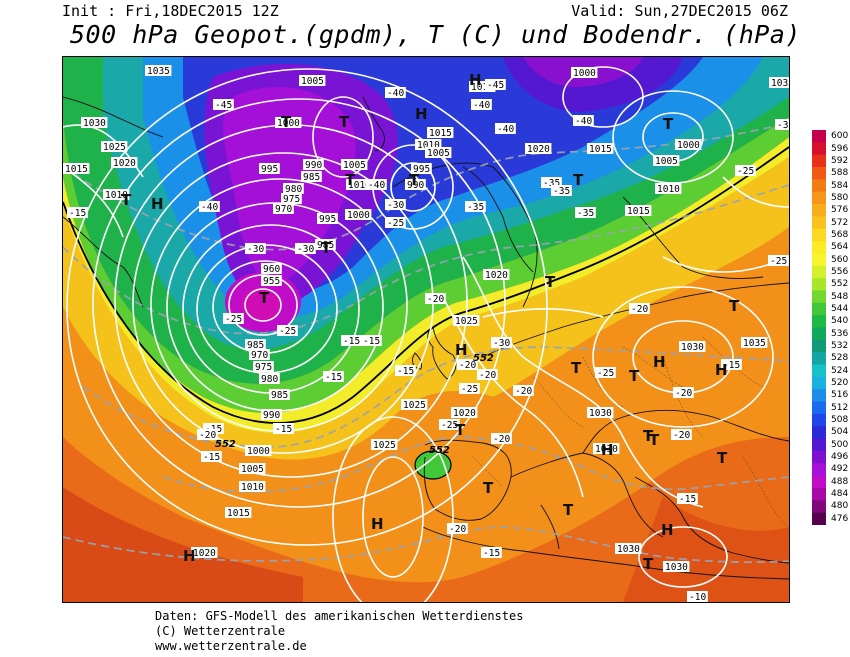  I want to click on svg-text: 1005, so click(312, 81).